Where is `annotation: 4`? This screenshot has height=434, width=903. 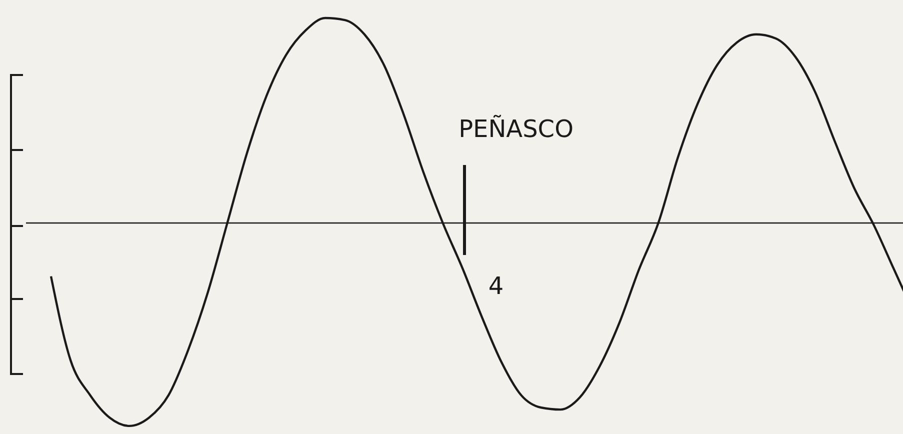
annotation: 4 is located at coordinates (496, 286).